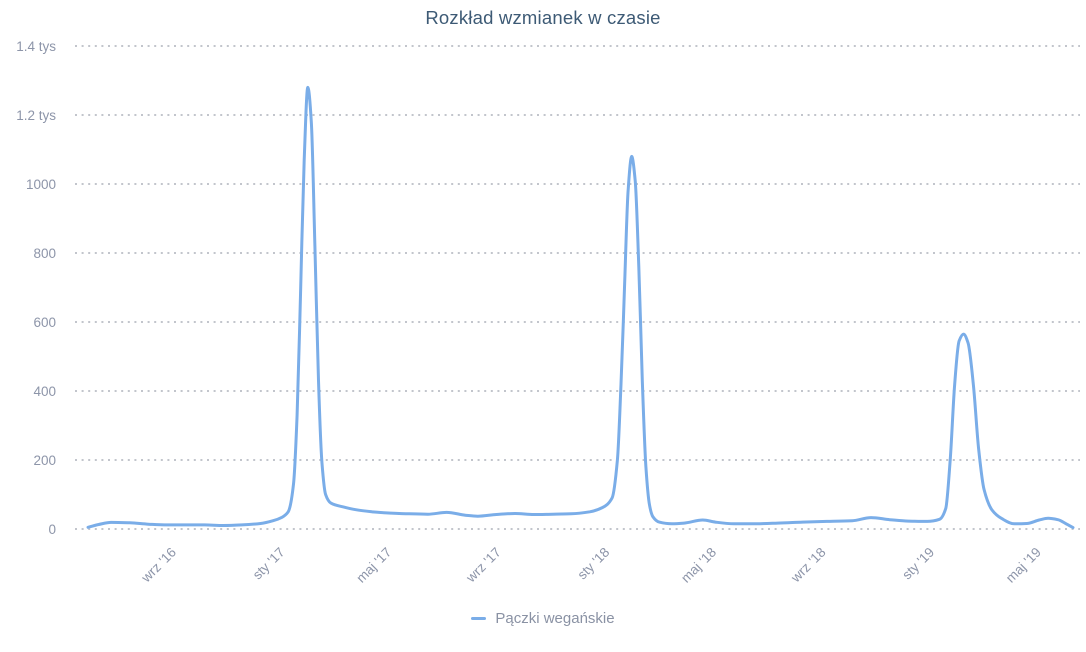 The width and height of the screenshot is (1086, 652). I want to click on legend-item-paczki-weganskie: Pączki wegańskie, so click(543, 618).